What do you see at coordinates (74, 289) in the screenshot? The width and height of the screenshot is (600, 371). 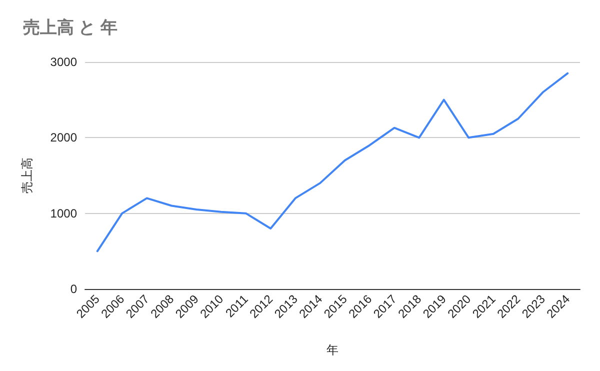 I see `y-tick-label: 0` at bounding box center [74, 289].